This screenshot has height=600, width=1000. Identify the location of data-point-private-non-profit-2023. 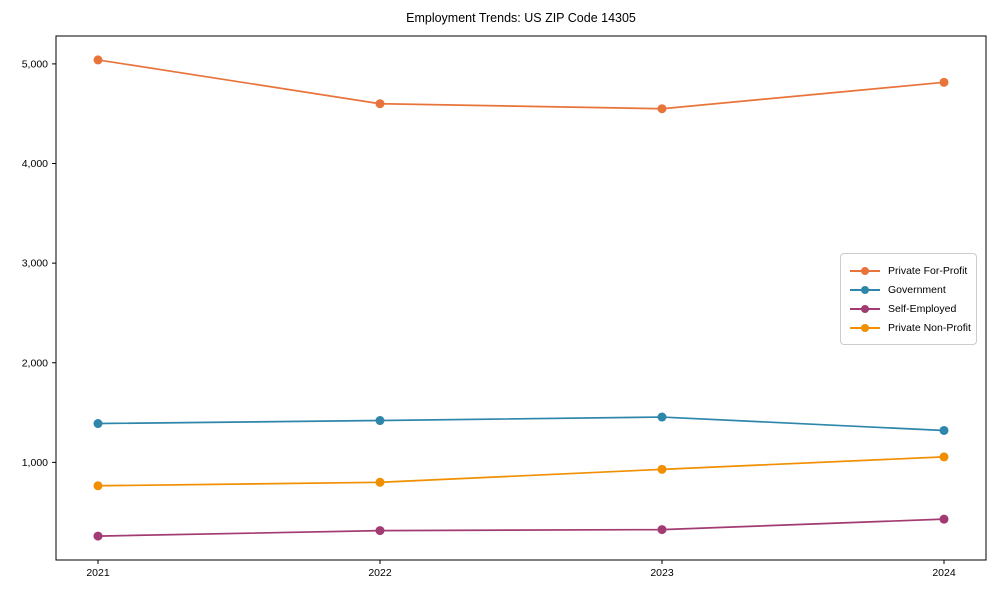
(662, 469).